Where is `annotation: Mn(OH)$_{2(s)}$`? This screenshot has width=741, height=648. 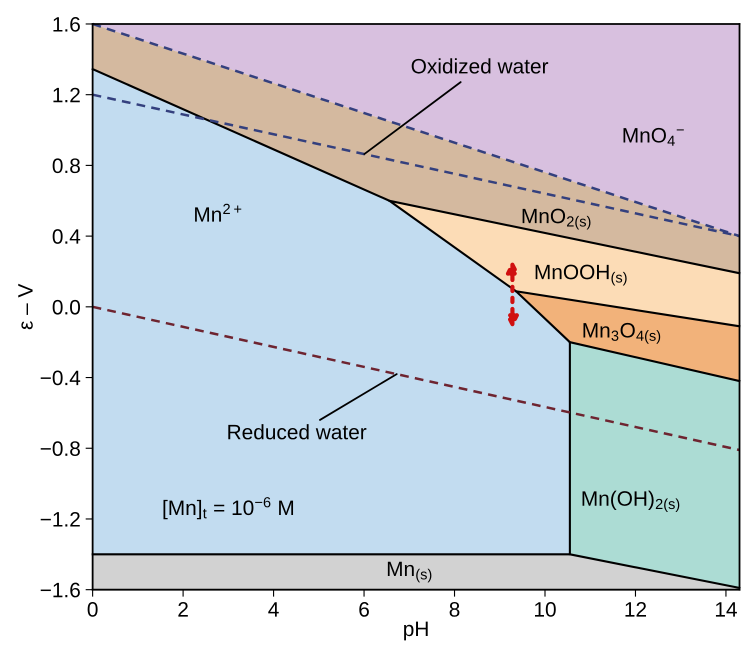
annotation: Mn(OH)$_{2(s)}$ is located at coordinates (631, 501).